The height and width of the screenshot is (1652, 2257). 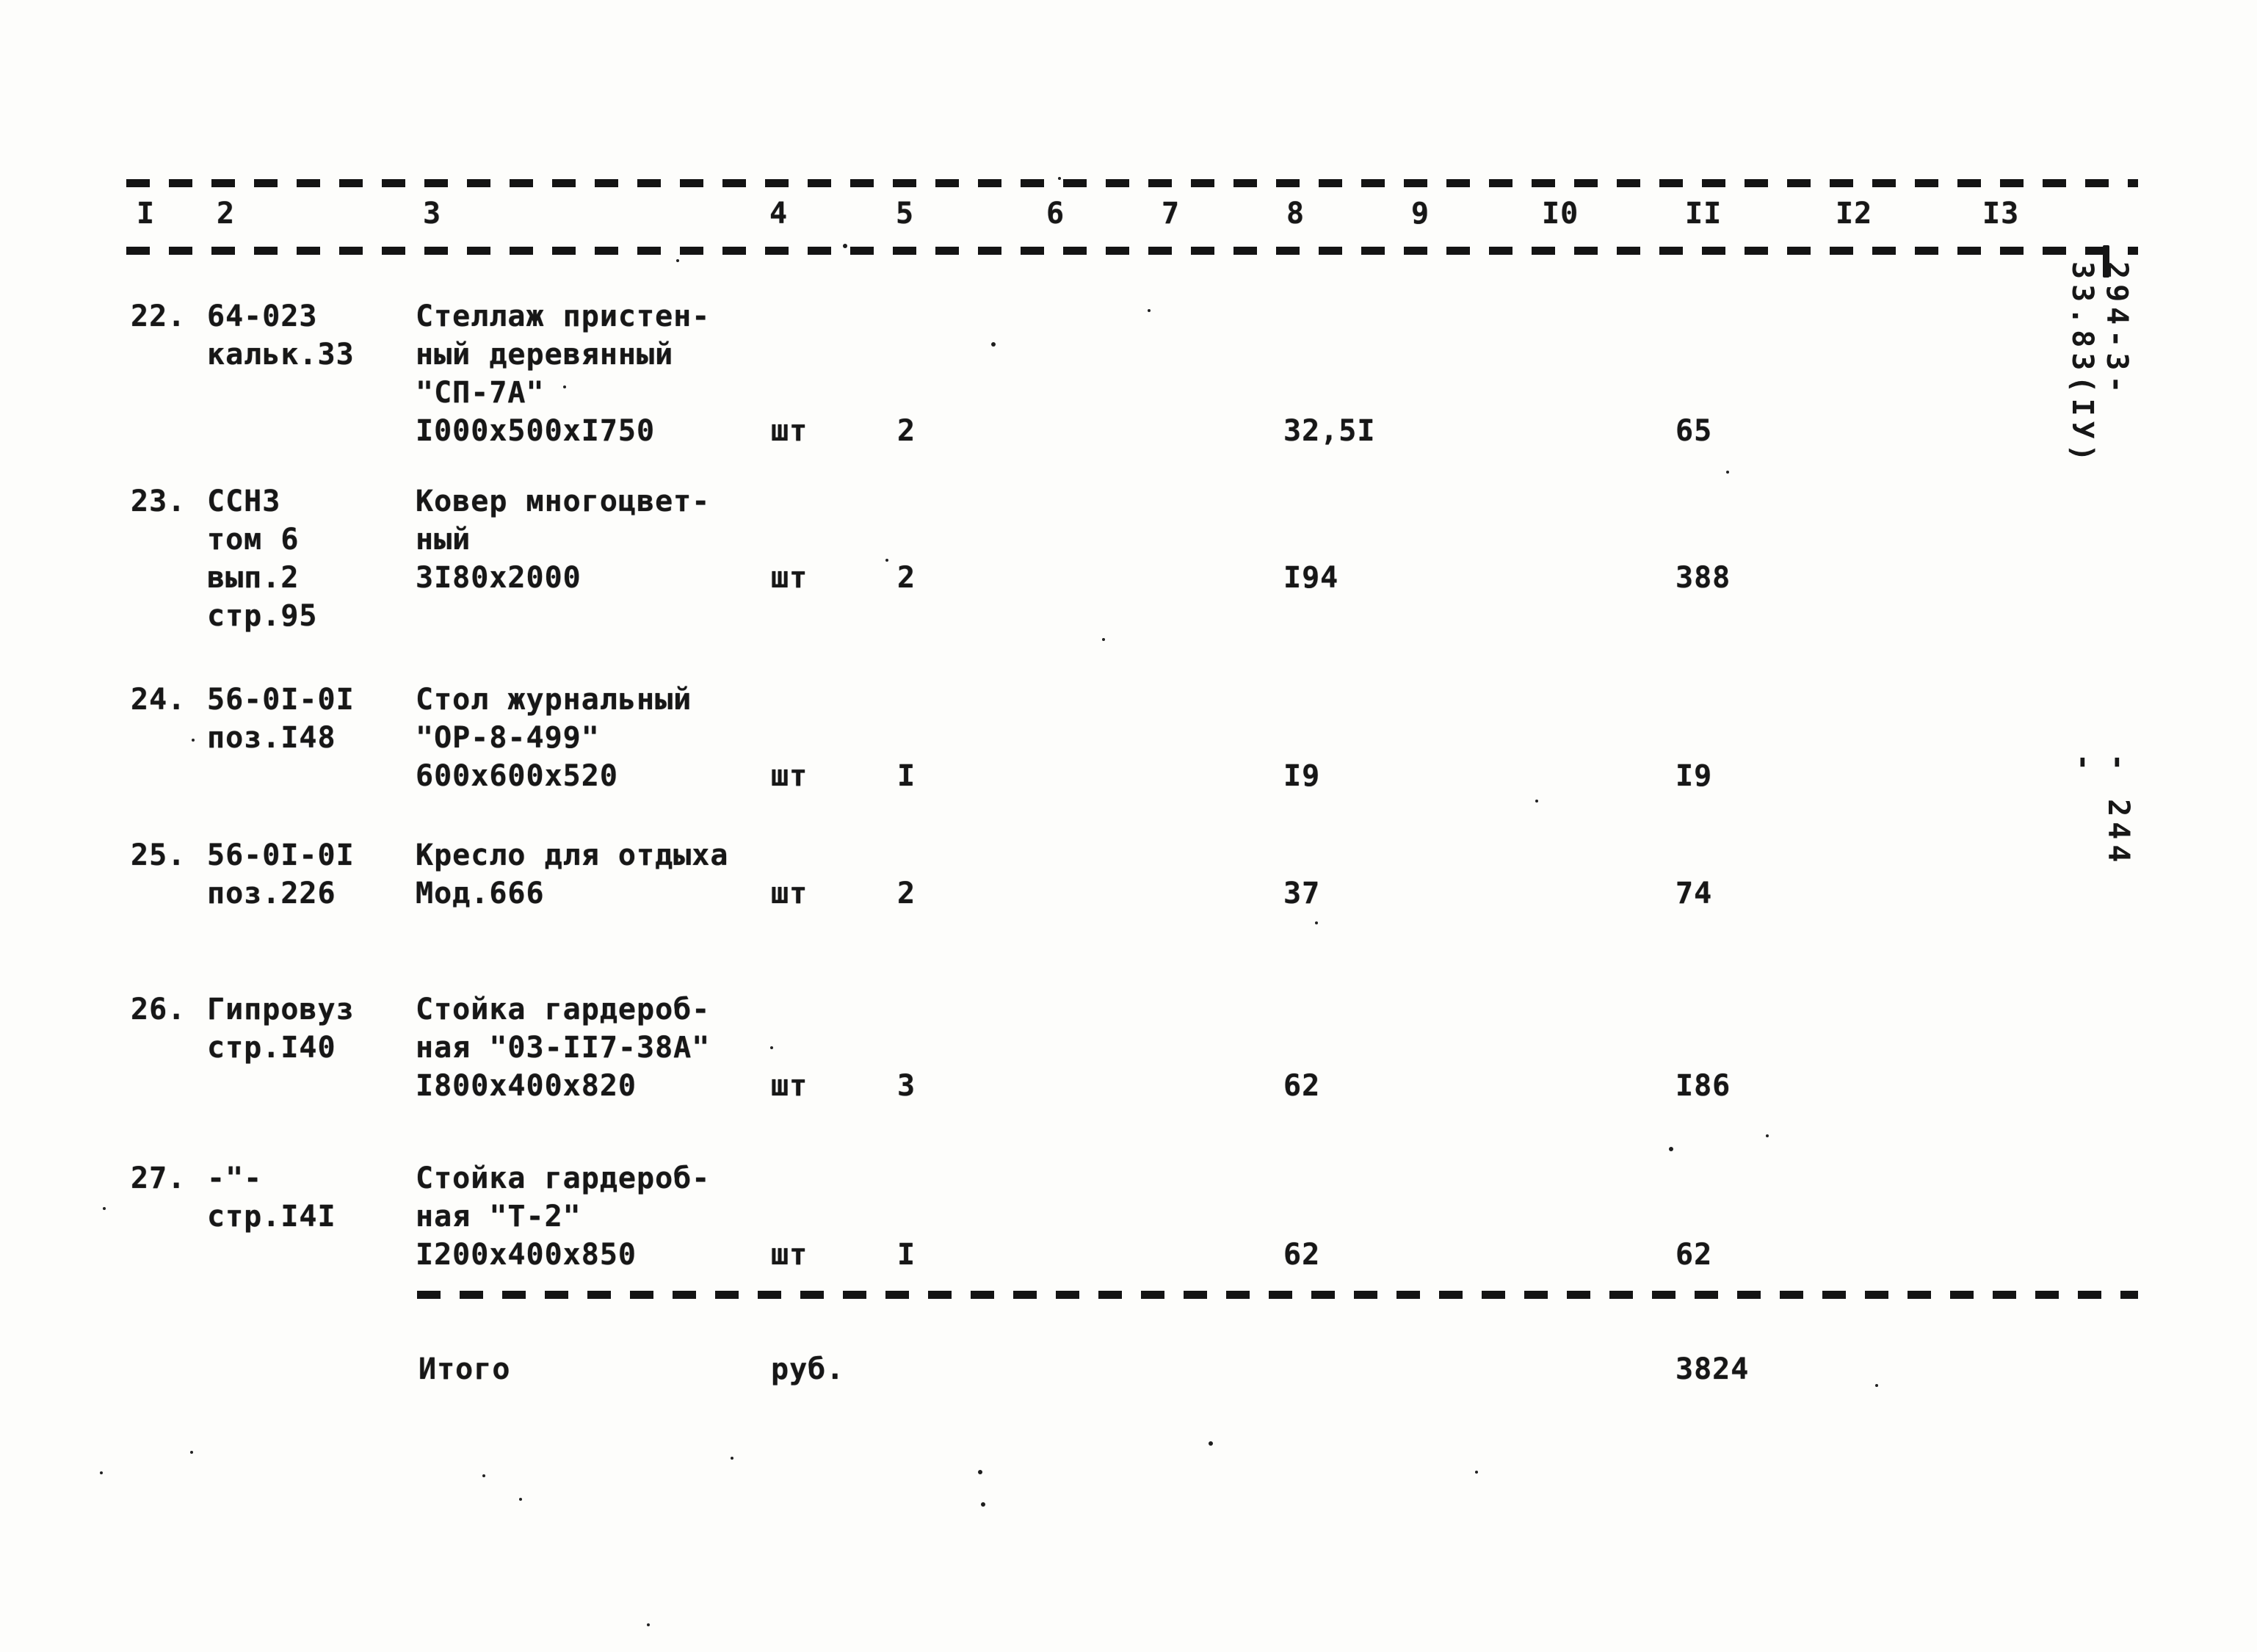 I want to click on column-header: 9, so click(x=1420, y=214).